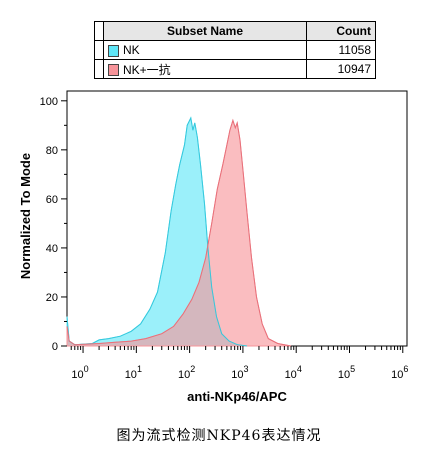 This screenshot has width=438, height=454. What do you see at coordinates (52, 151) in the screenshot?
I see `y-tick-label: 80` at bounding box center [52, 151].